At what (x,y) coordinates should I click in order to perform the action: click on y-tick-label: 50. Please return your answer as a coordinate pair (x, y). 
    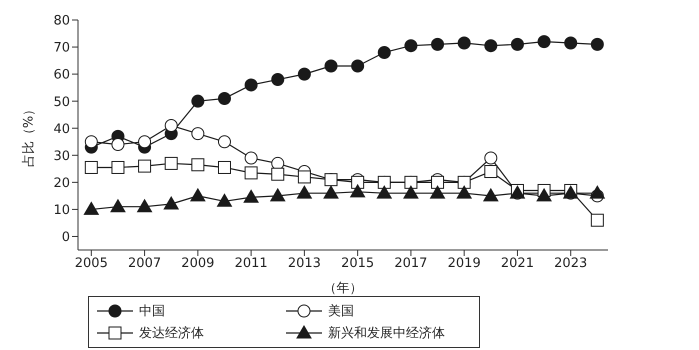
    Looking at the image, I should click on (61, 102).